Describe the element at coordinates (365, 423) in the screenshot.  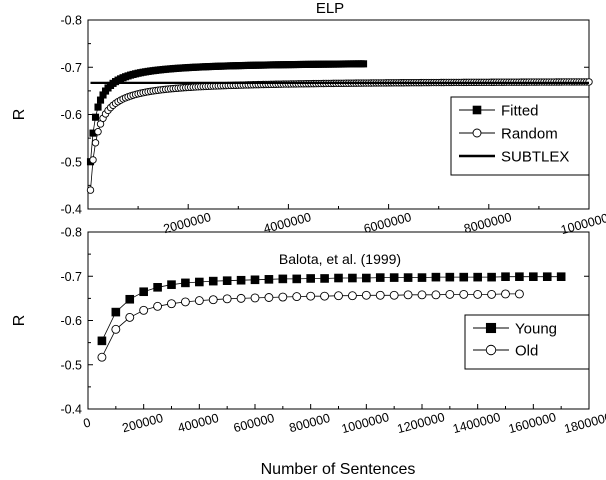
I see `x-tick-label: 1000000` at that location.